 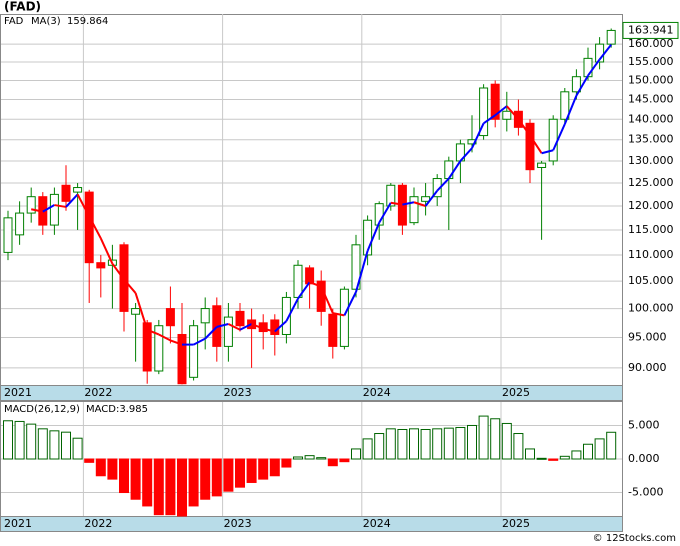 I want to click on chart-title: (FAD), so click(x=22, y=7).